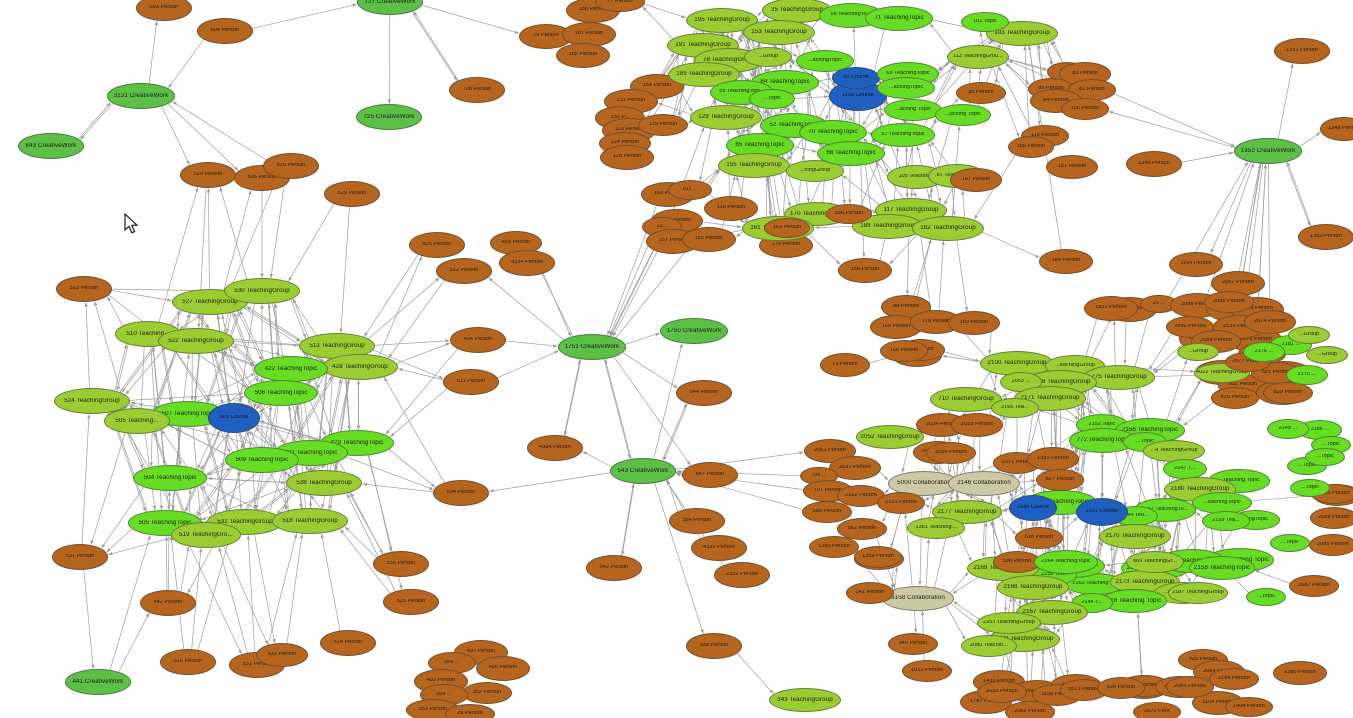 This screenshot has width=1353, height=718. I want to click on graph-node-person: 1380 Person, so click(834, 547).